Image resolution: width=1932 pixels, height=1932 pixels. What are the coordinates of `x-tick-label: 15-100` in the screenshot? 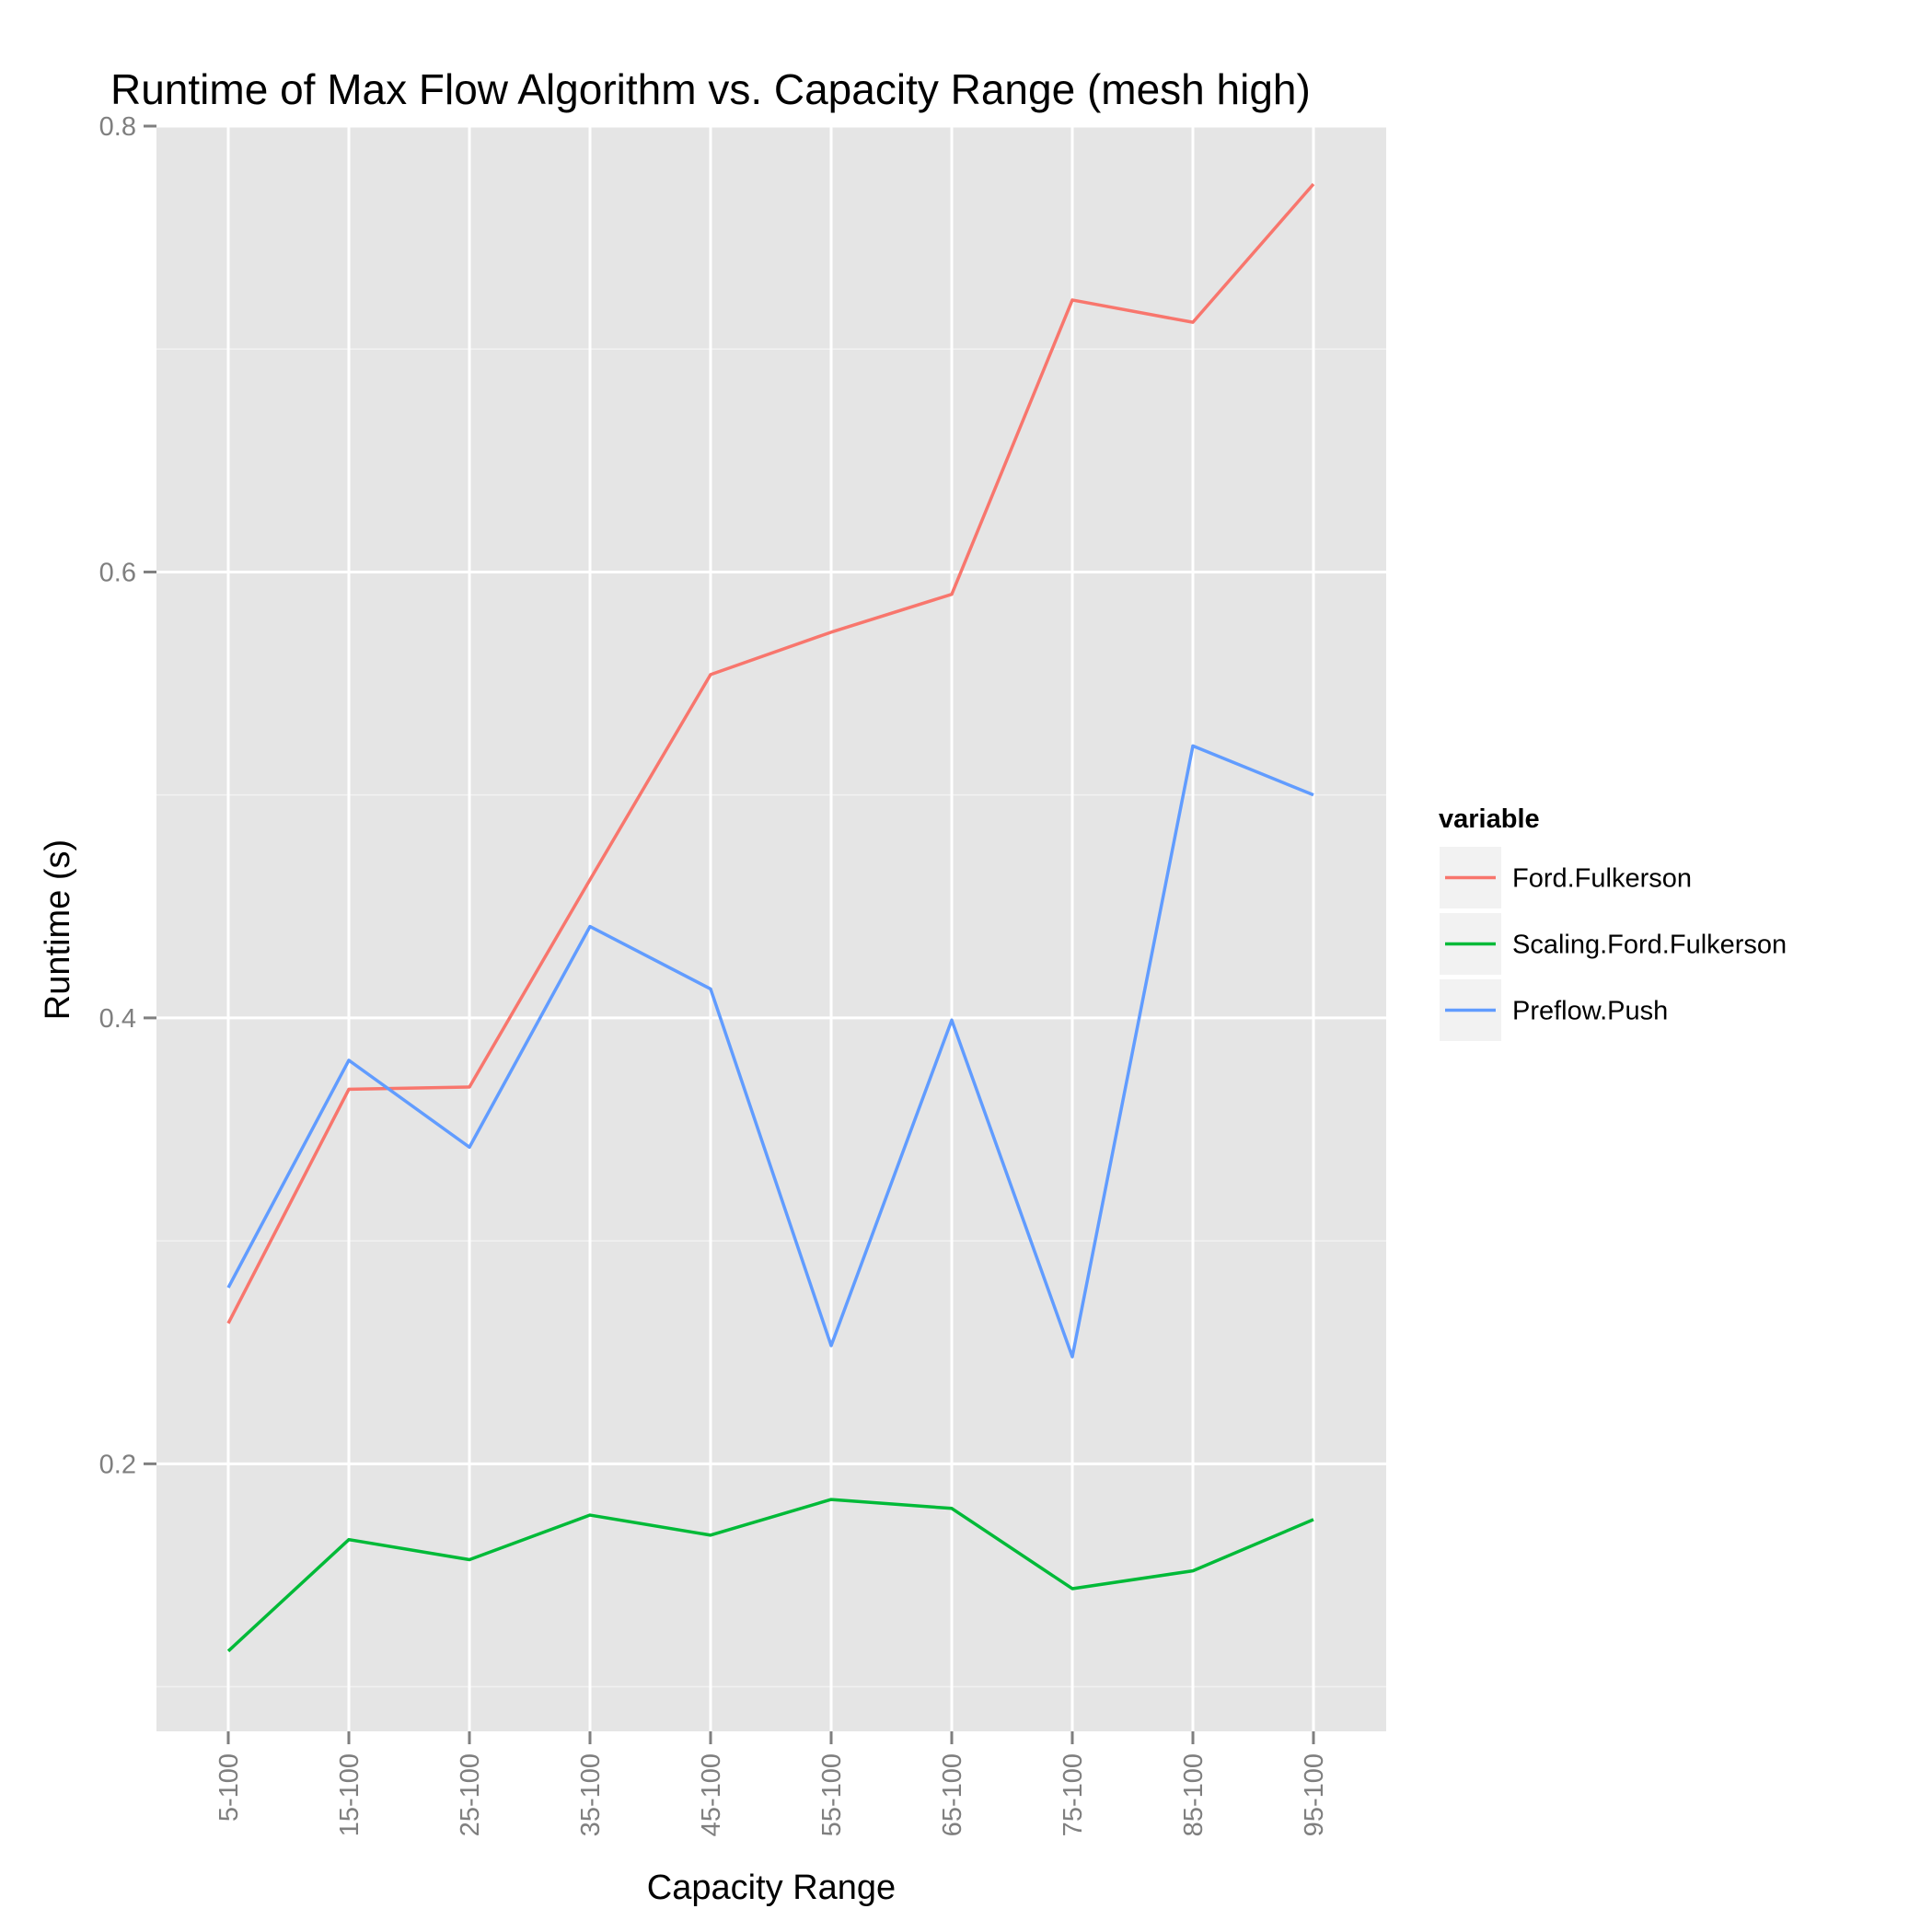 It's located at (350, 1795).